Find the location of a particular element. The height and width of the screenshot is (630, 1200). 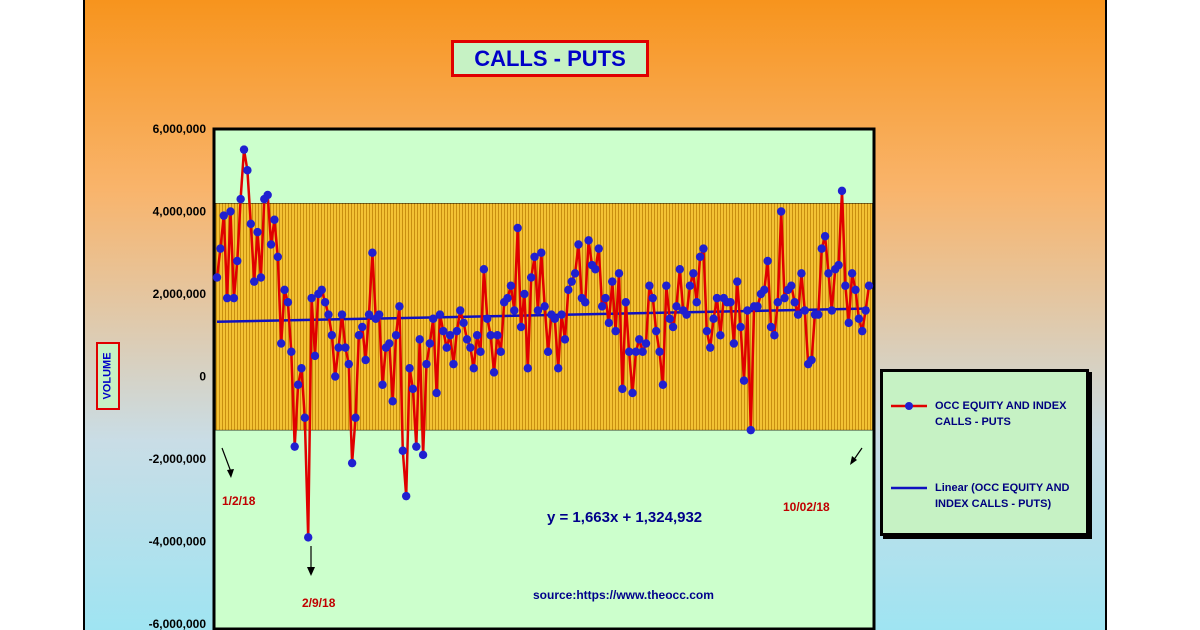

chart-title-text: CALLS - PUTS is located at coordinates (550, 58).